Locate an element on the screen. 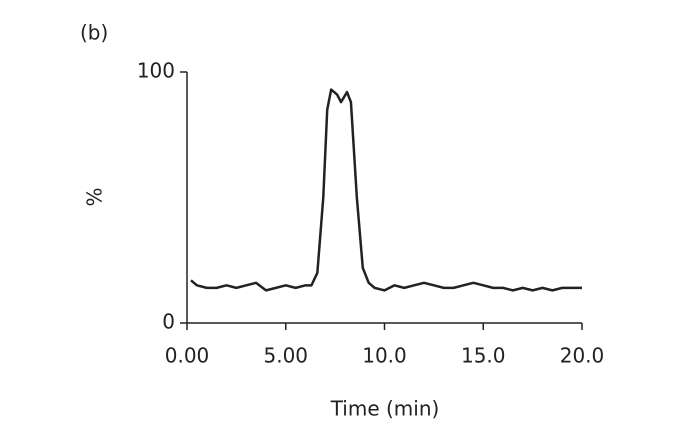 This screenshot has height=437, width=700. x-tick-label: 0.00 is located at coordinates (187, 356).